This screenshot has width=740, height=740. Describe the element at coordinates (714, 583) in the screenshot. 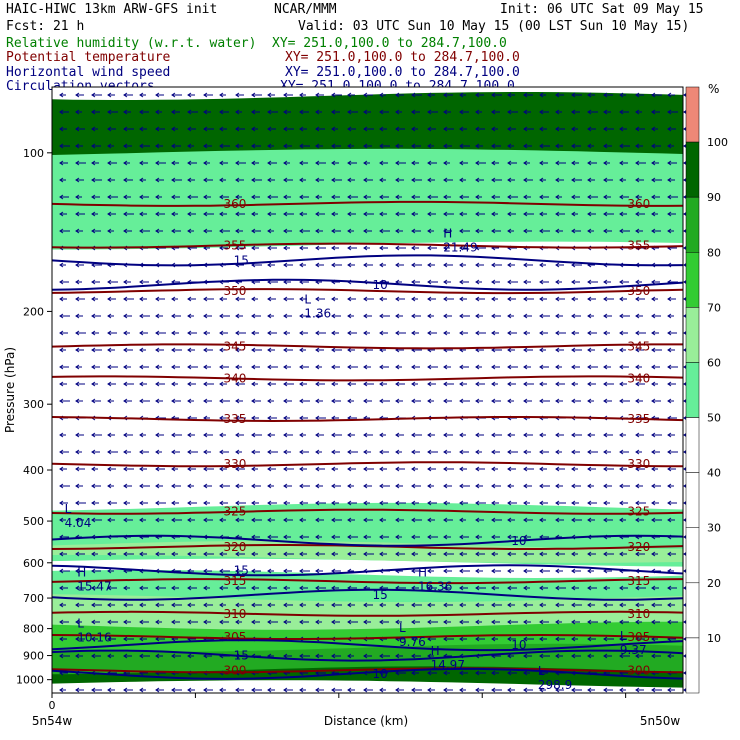

I see `colorbar-tick-label: 20` at that location.